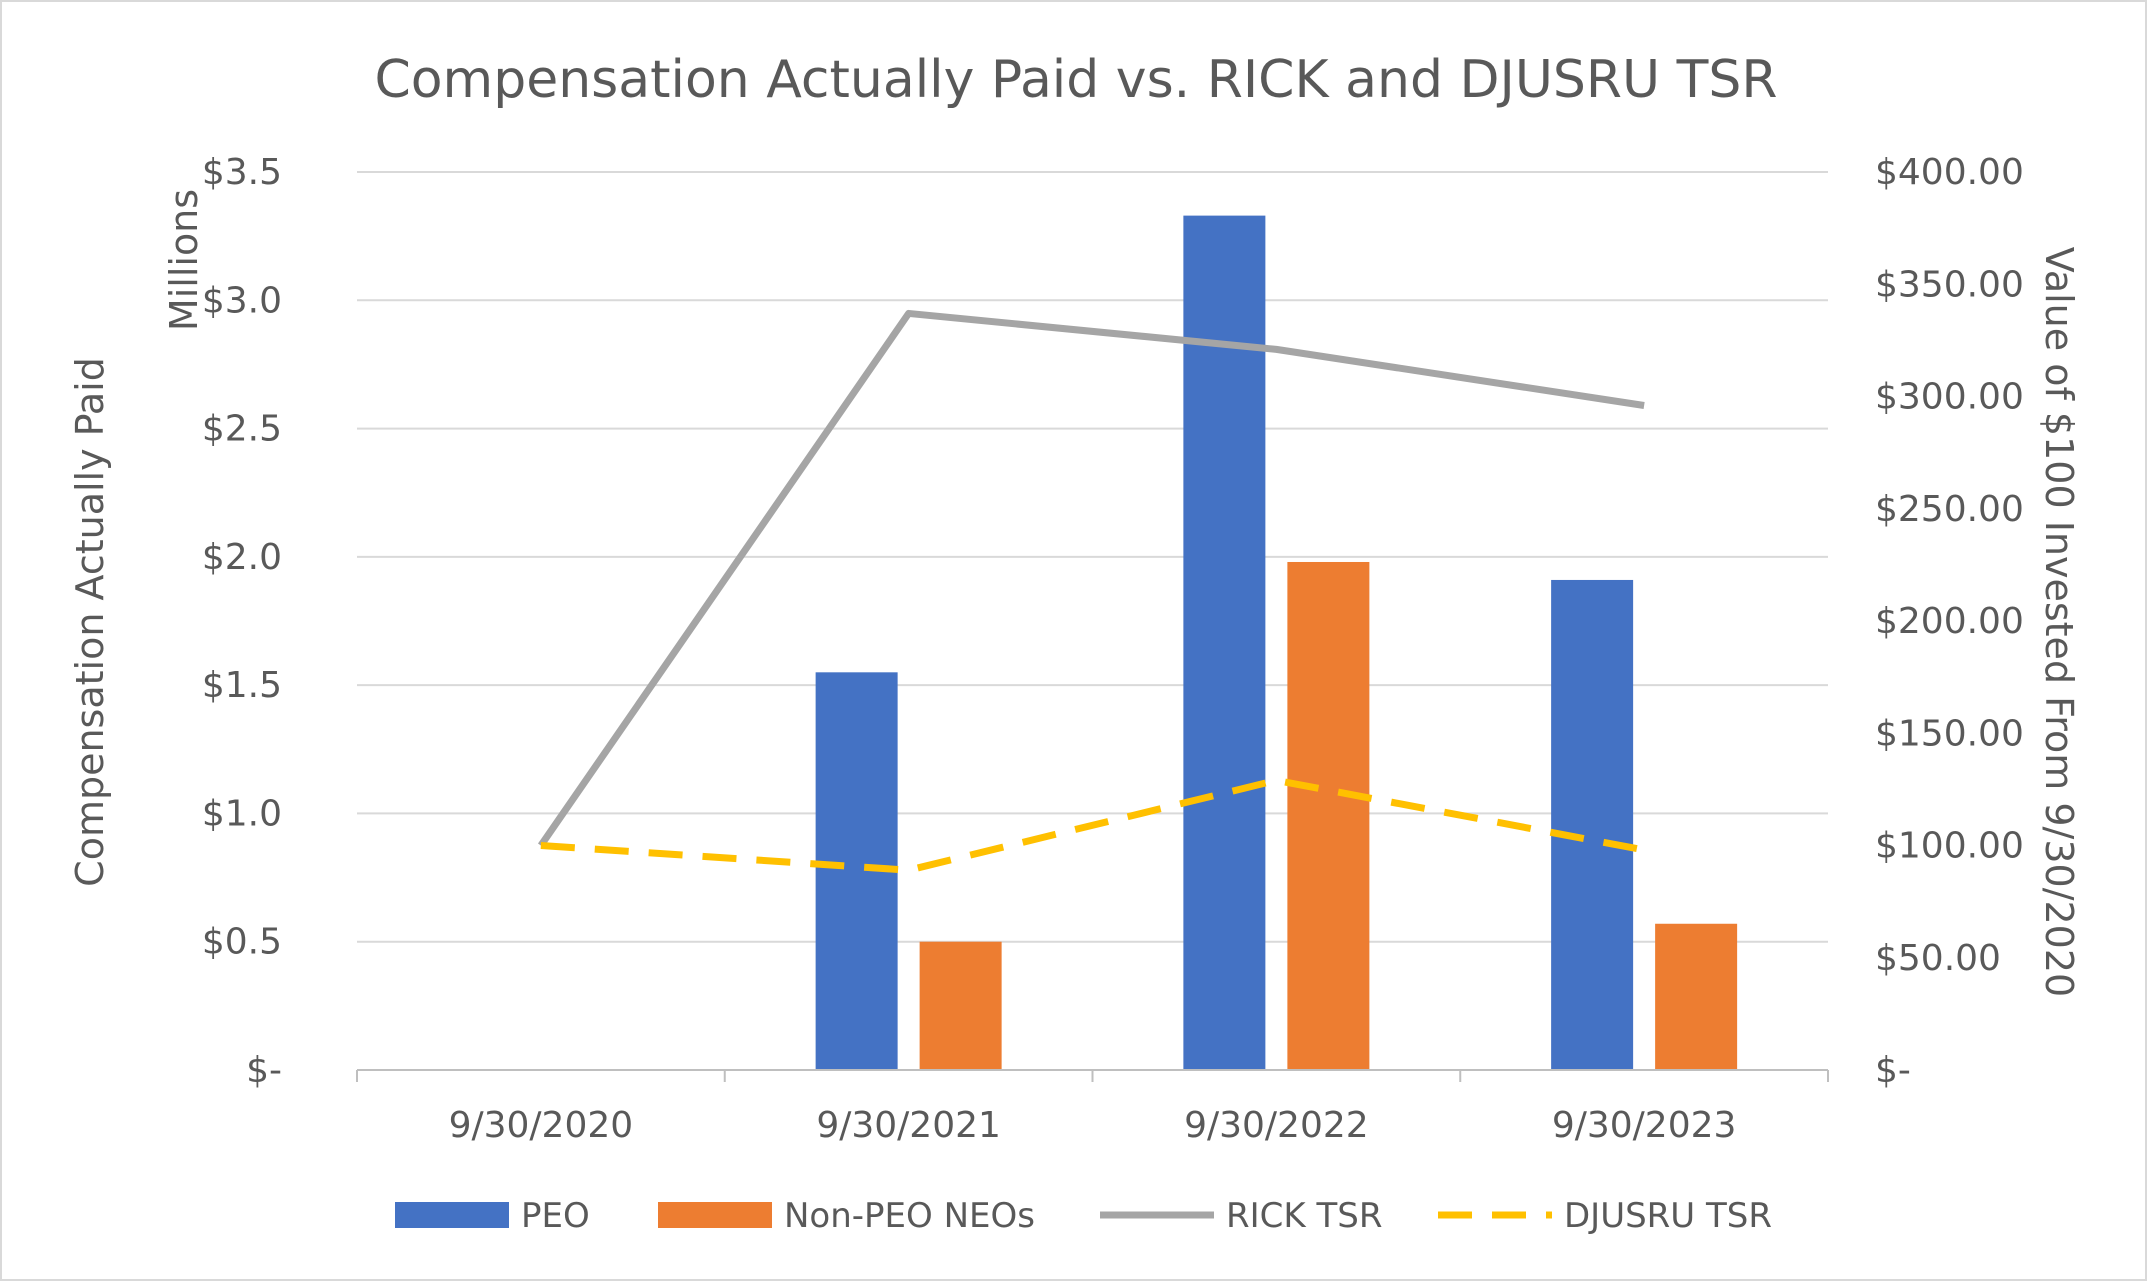  What do you see at coordinates (1668, 1216) in the screenshot?
I see `legend-label-djusru-tsr: DJUSRU TSR` at bounding box center [1668, 1216].